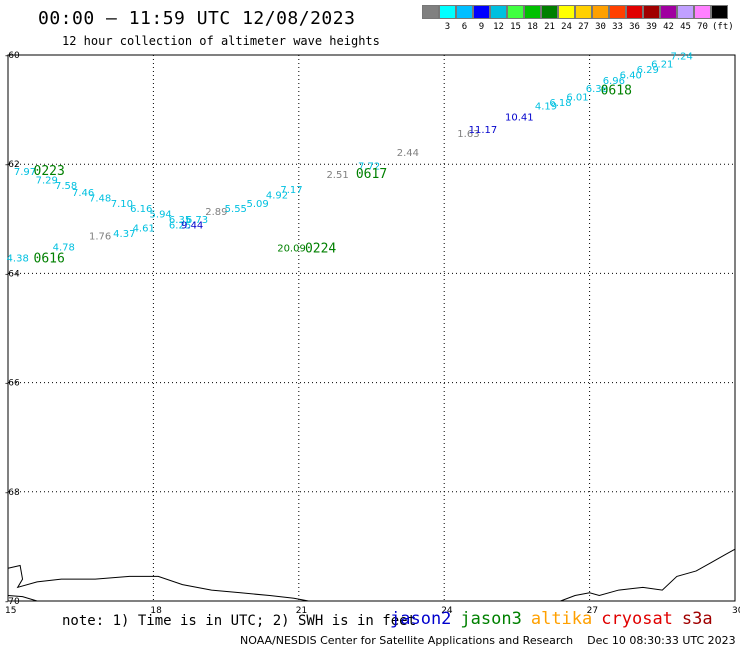  I want to click on lon-tick-label: 15, so click(10, 611).